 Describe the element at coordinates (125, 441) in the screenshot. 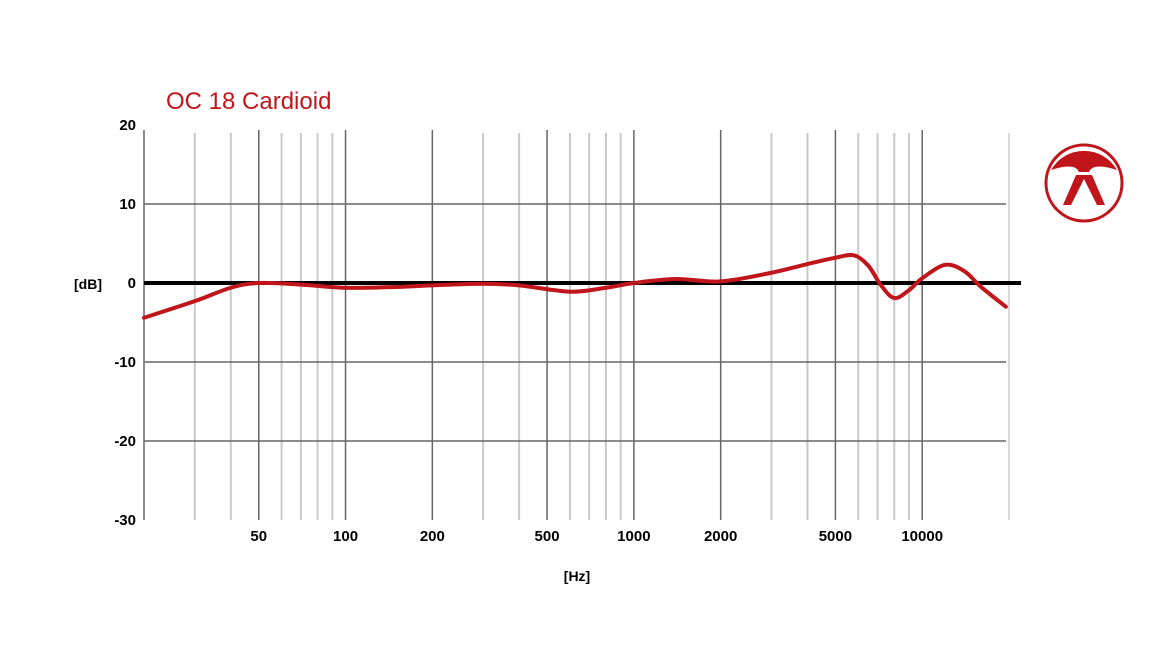

I see `y-tick-label: -20` at that location.